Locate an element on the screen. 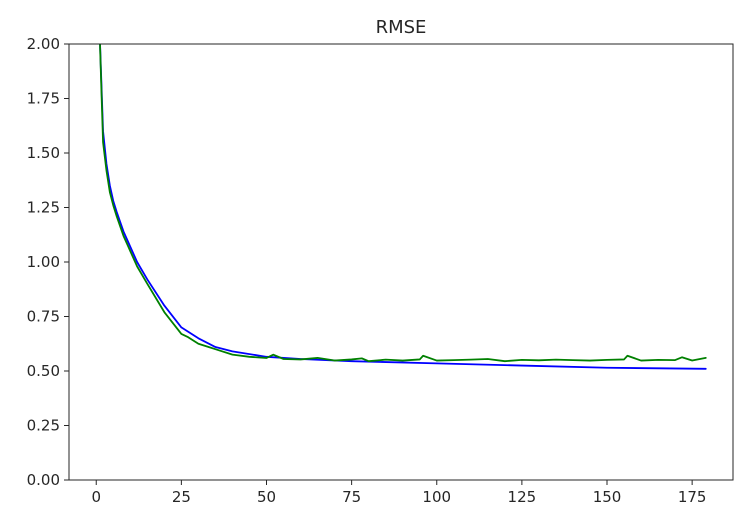 This screenshot has height=512, width=734. y-tick-label: 0.25 is located at coordinates (43, 426).